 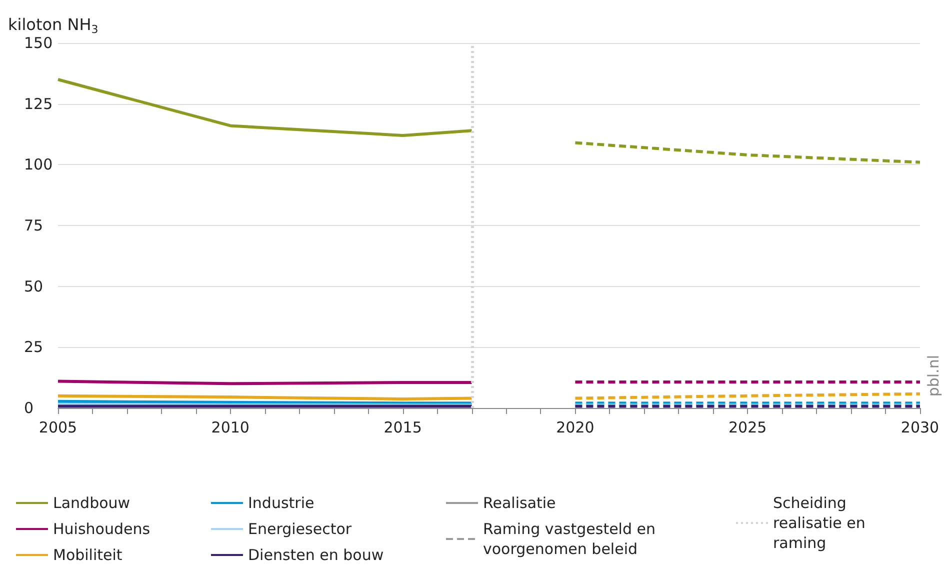 I want to click on x-tick-label: 2020, so click(x=575, y=427).